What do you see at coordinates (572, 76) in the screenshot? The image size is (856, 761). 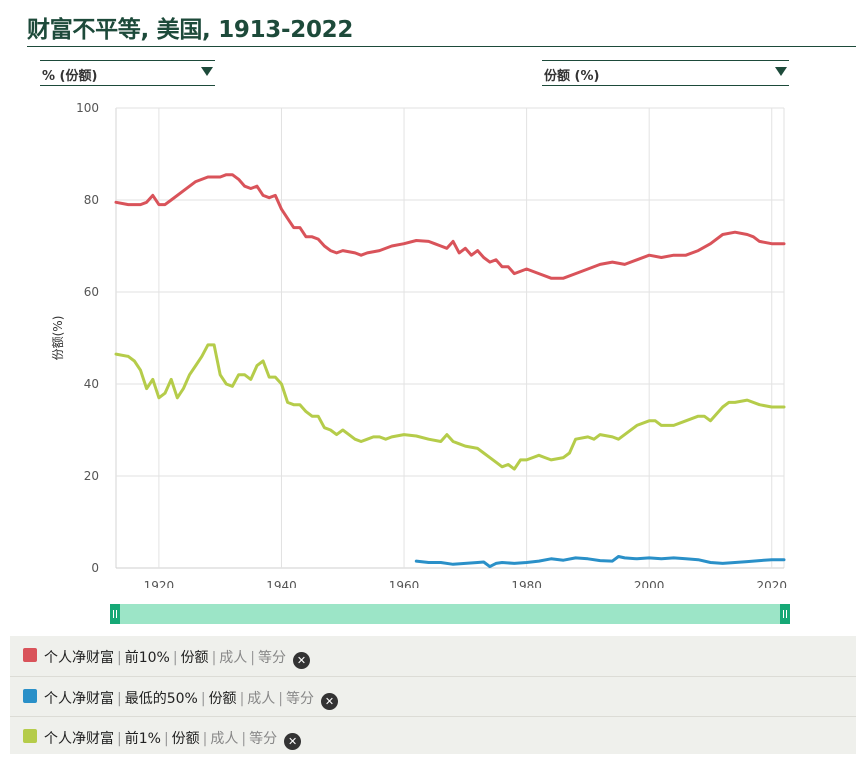 I see `metric-dropdown-value: 份额 (%)` at bounding box center [572, 76].